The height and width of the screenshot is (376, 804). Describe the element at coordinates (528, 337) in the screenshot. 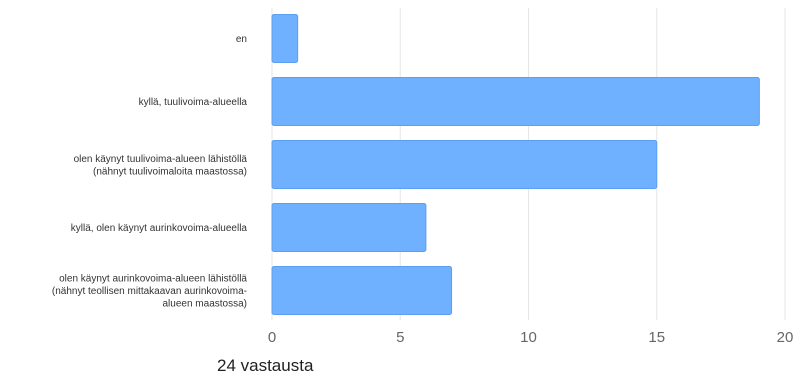

I see `x-tick-label: 10` at that location.